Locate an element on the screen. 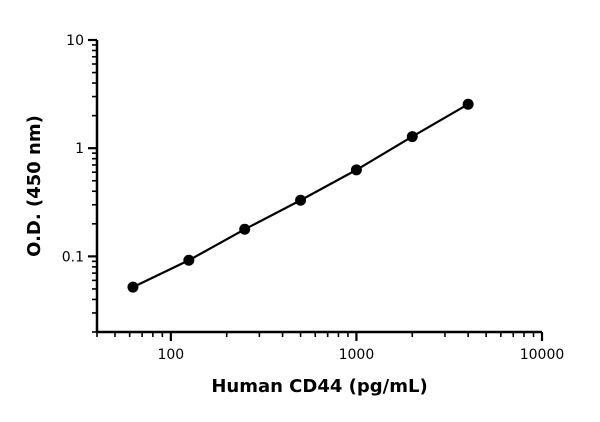 This screenshot has height=422, width=600. x-tick-label: 10000 is located at coordinates (542, 355).